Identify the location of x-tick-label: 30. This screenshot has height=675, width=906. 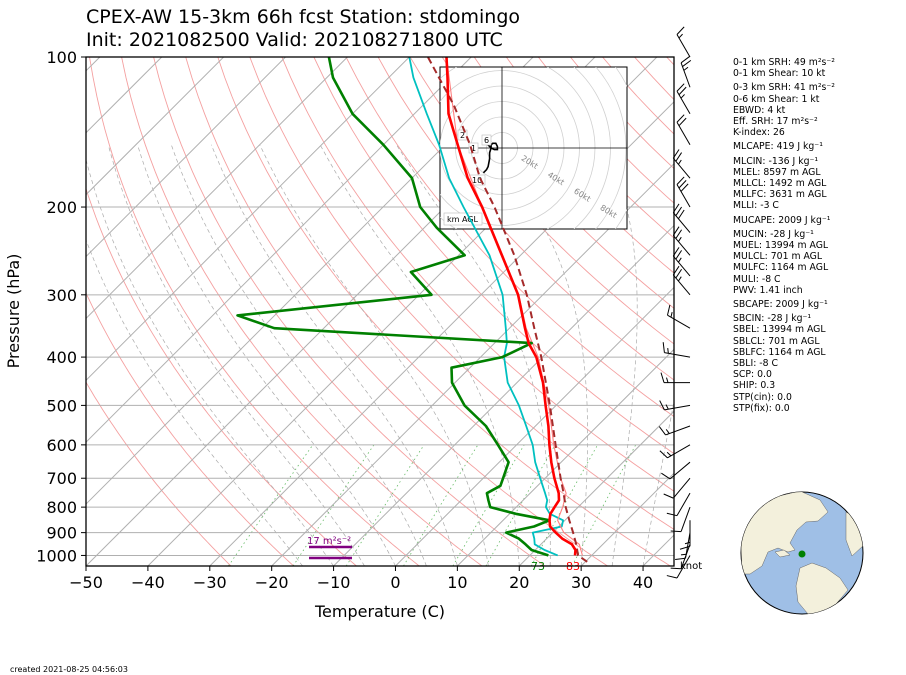
(581, 582).